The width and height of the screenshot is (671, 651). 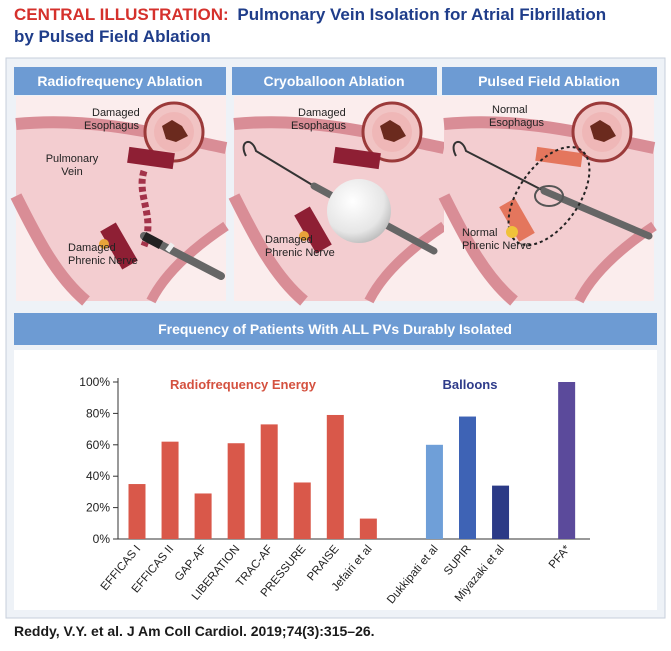 I want to click on label: Vein, so click(x=71, y=172).